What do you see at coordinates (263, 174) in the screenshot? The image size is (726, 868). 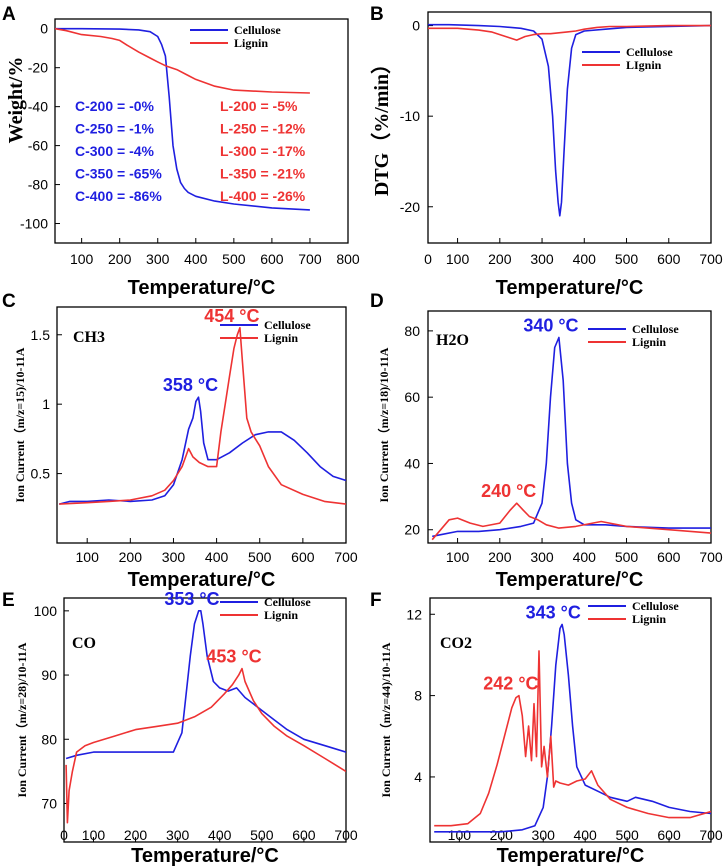 I see `lignin-mass-loss: L-350 = -21%` at bounding box center [263, 174].